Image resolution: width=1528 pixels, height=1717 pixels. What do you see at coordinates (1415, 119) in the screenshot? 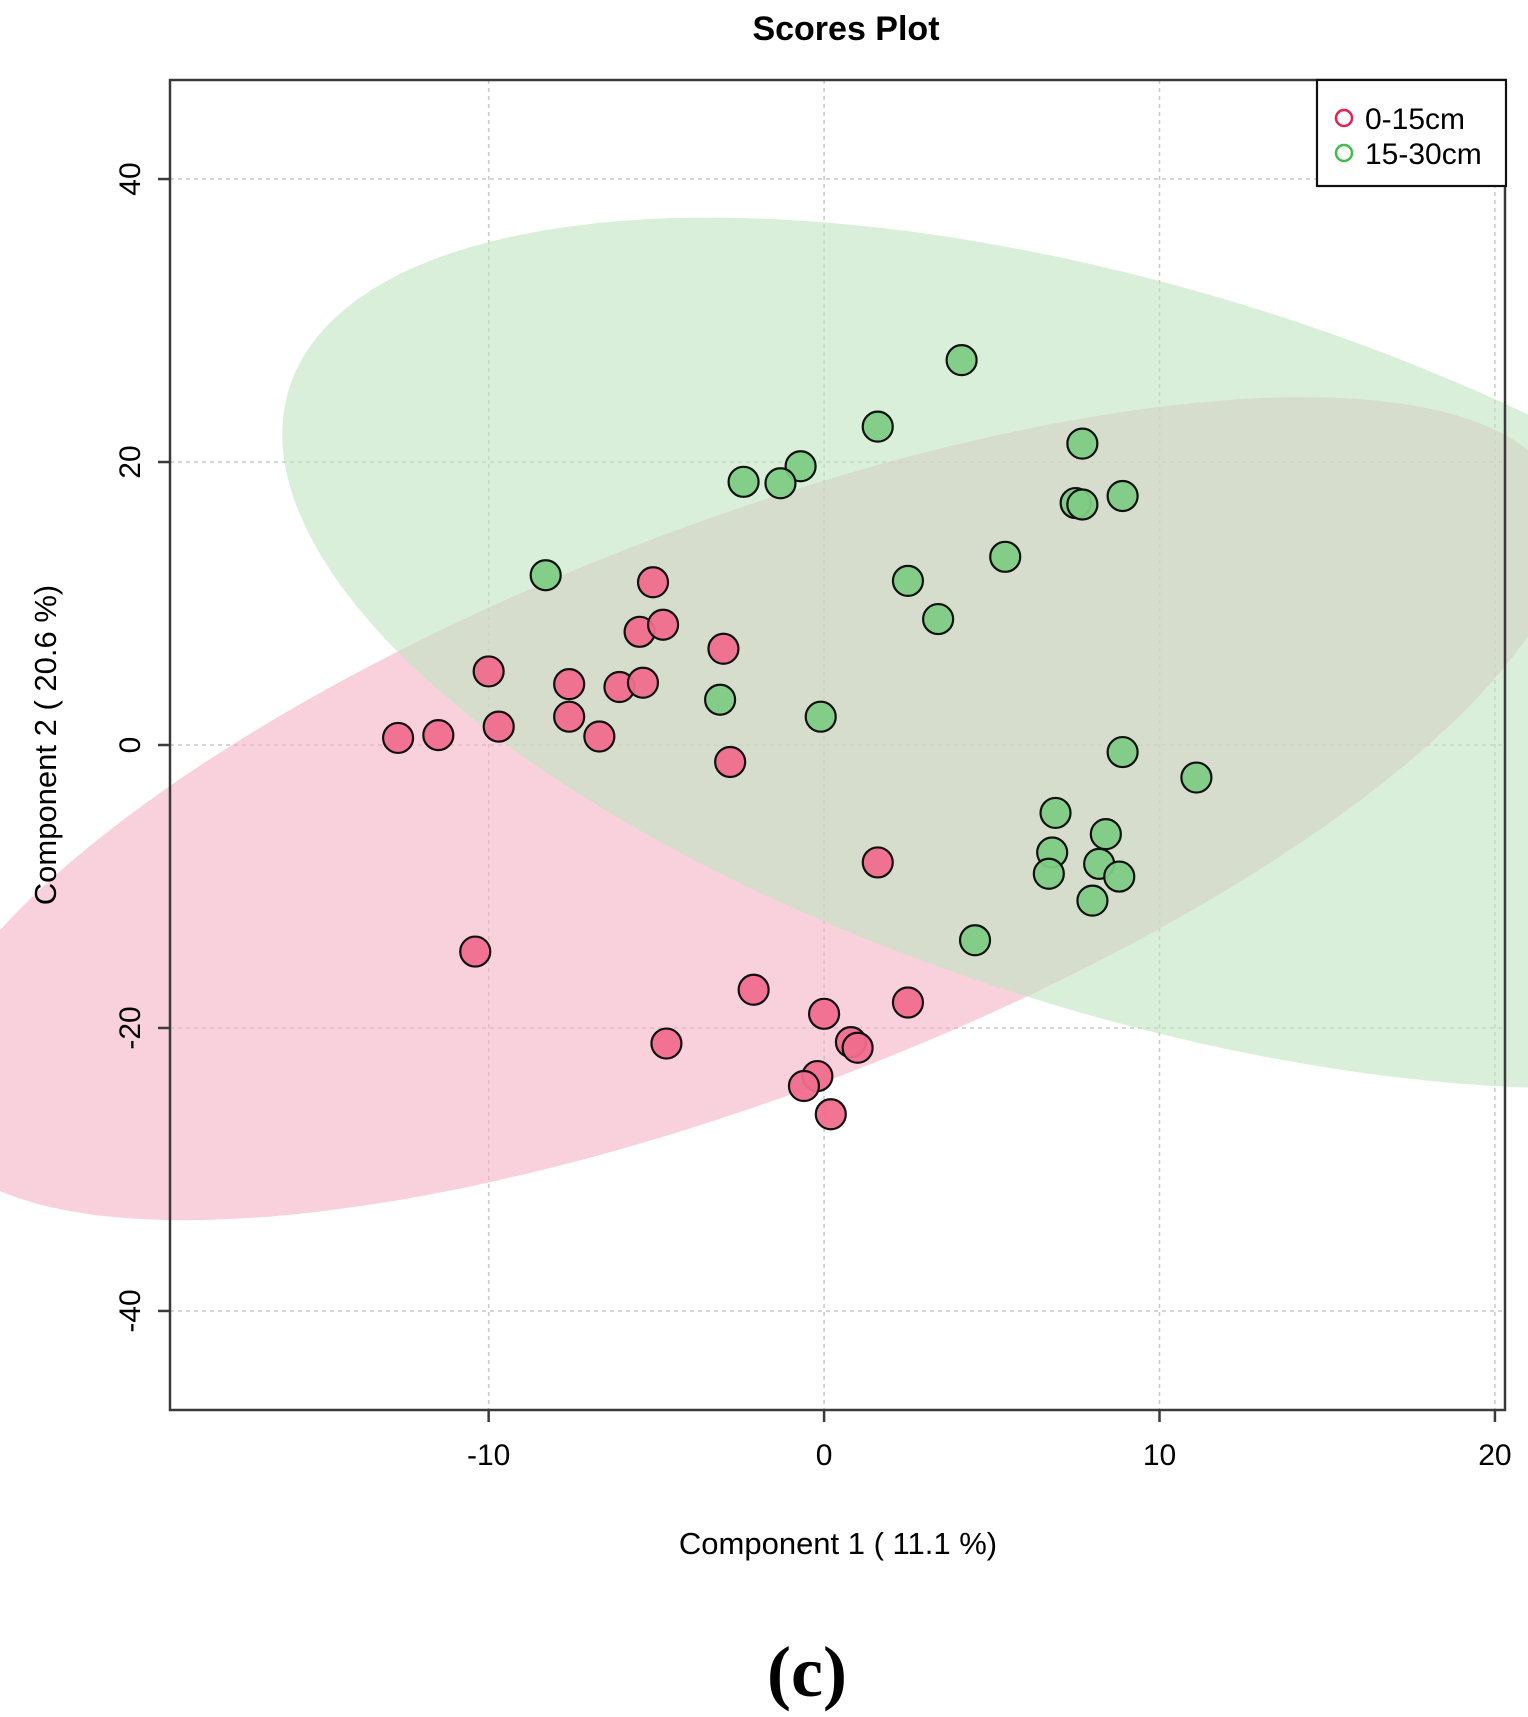
I see `legend-label-0-15cm: 0-15cm` at bounding box center [1415, 119].